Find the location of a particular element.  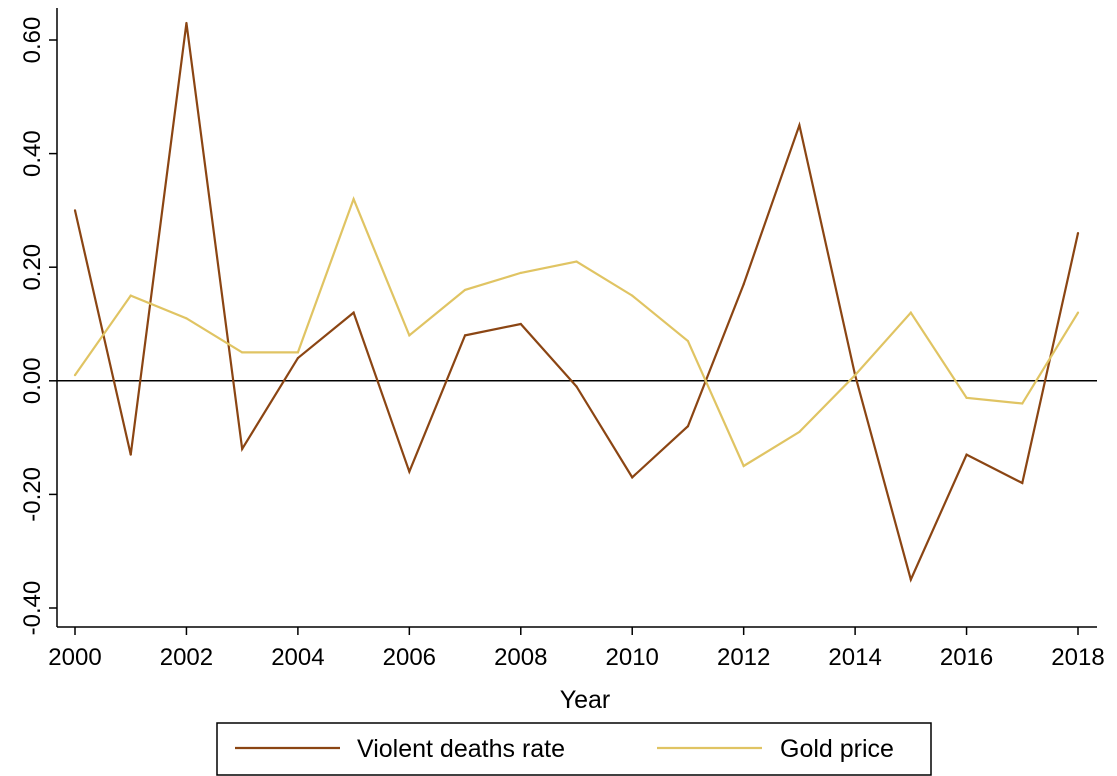

x-tick-label: 2004 is located at coordinates (297, 657).